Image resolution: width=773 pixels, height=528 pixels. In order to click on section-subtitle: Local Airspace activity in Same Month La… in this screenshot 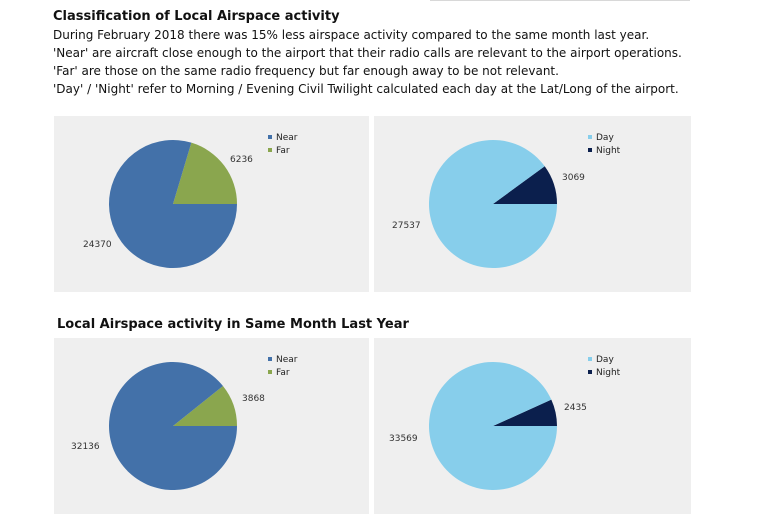, I will do `click(233, 324)`.